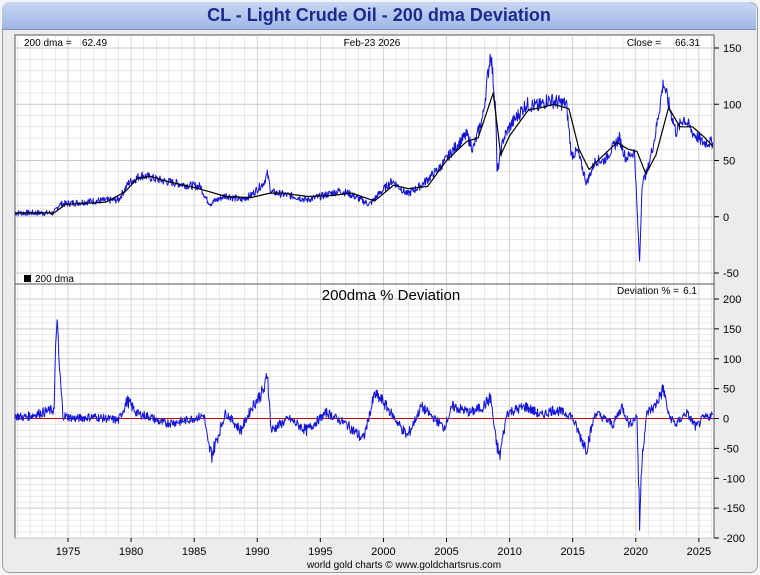 The width and height of the screenshot is (760, 575). Describe the element at coordinates (729, 162) in the screenshot. I see `price-y-tick-label: 50` at that location.